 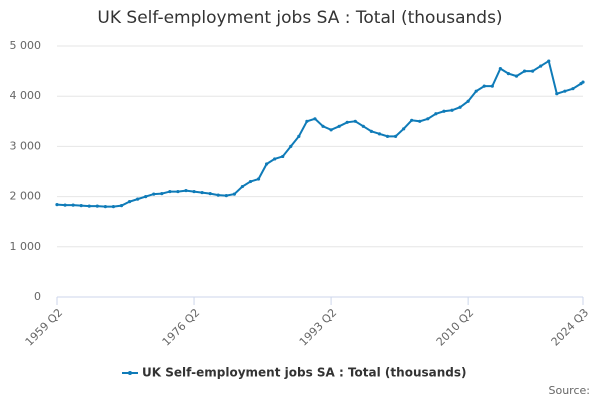 What do you see at coordinates (26, 45) in the screenshot?
I see `y-tick-label: 5 000` at bounding box center [26, 45].